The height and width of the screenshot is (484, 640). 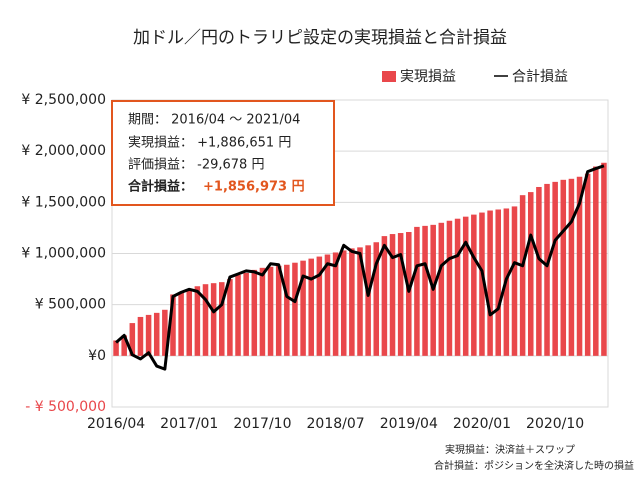 I want to click on x-tick-label: 2016/04, so click(x=116, y=424).